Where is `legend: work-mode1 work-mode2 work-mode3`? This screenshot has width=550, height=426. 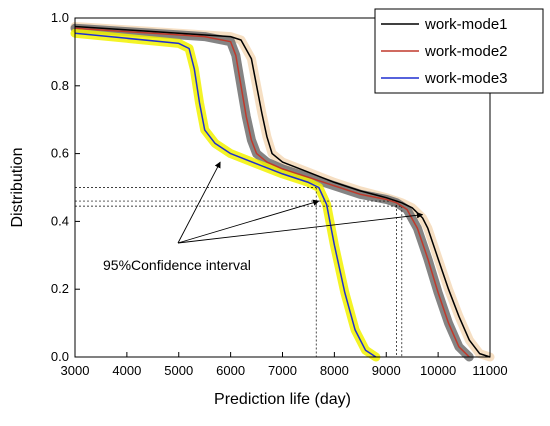
legend: work-mode1 work-mode2 work-mode3 is located at coordinates (459, 51).